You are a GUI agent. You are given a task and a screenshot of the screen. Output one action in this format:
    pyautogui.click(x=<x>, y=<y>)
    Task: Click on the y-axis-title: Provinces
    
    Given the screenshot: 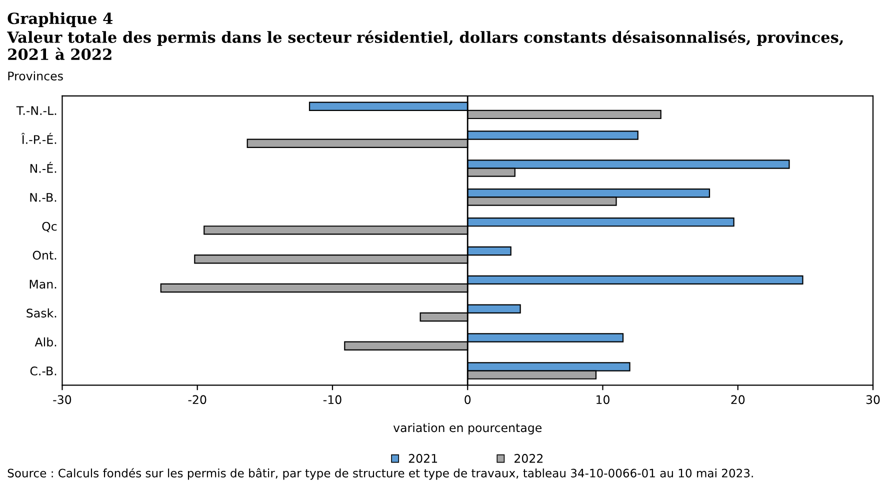 What is the action you would take?
    pyautogui.click(x=35, y=75)
    